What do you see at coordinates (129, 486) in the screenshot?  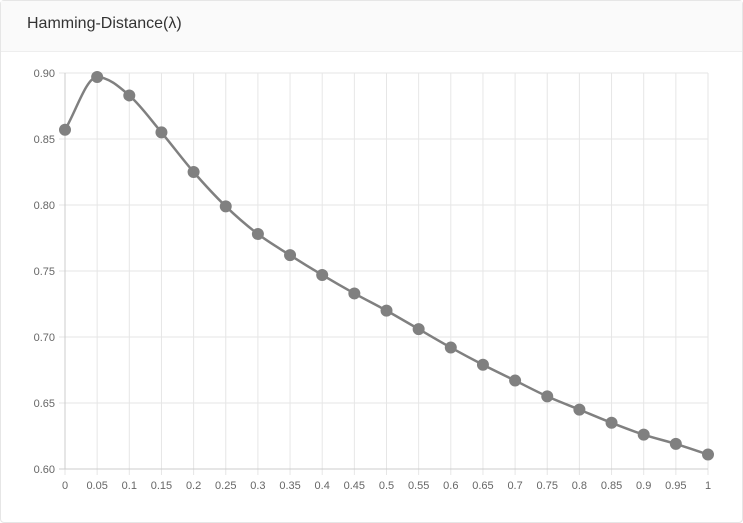 I see `x-tick-label: 0.1` at bounding box center [129, 486].